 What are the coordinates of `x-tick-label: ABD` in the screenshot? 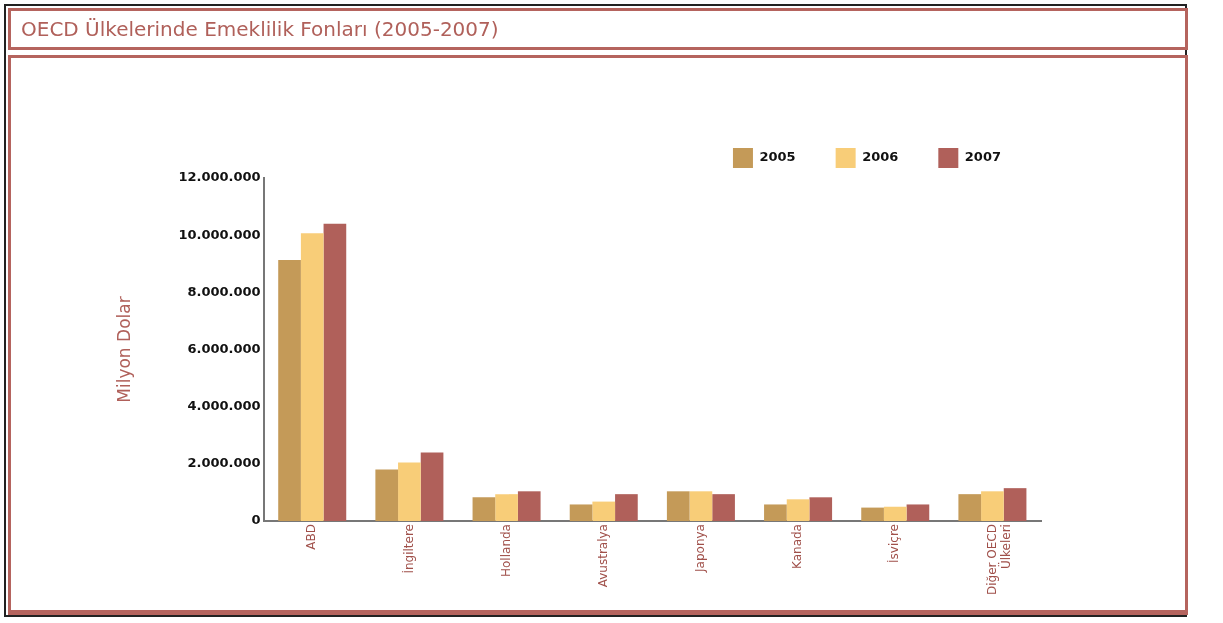 It's located at (311, 537).